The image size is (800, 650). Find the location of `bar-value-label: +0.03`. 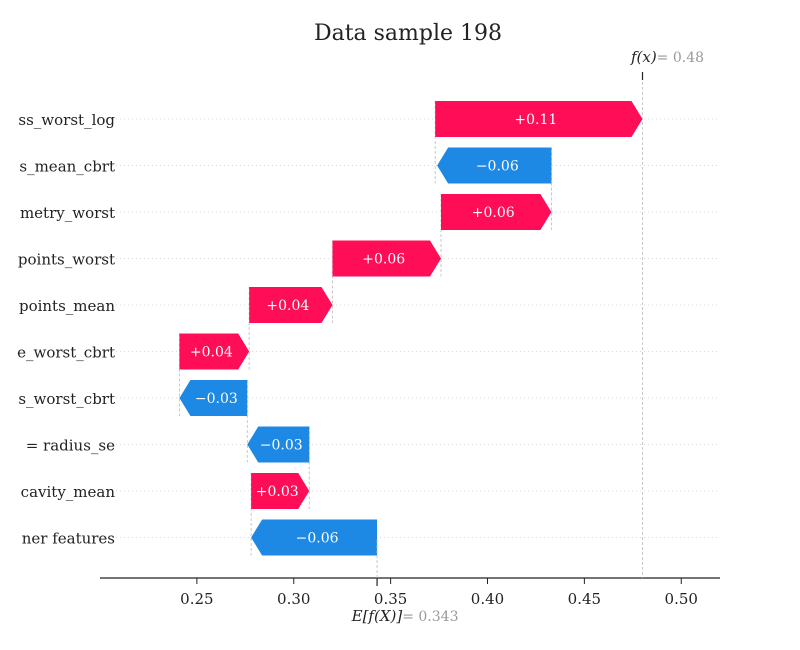

bar-value-label: +0.03 is located at coordinates (277, 492).